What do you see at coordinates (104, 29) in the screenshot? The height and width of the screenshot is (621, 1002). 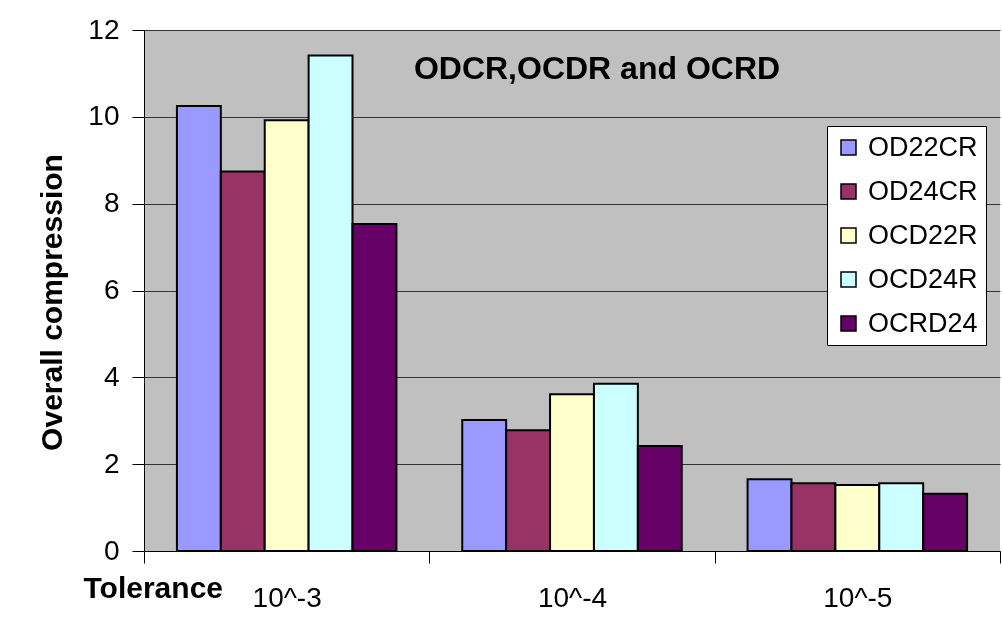 I see `y-tick-label: 12` at bounding box center [104, 29].